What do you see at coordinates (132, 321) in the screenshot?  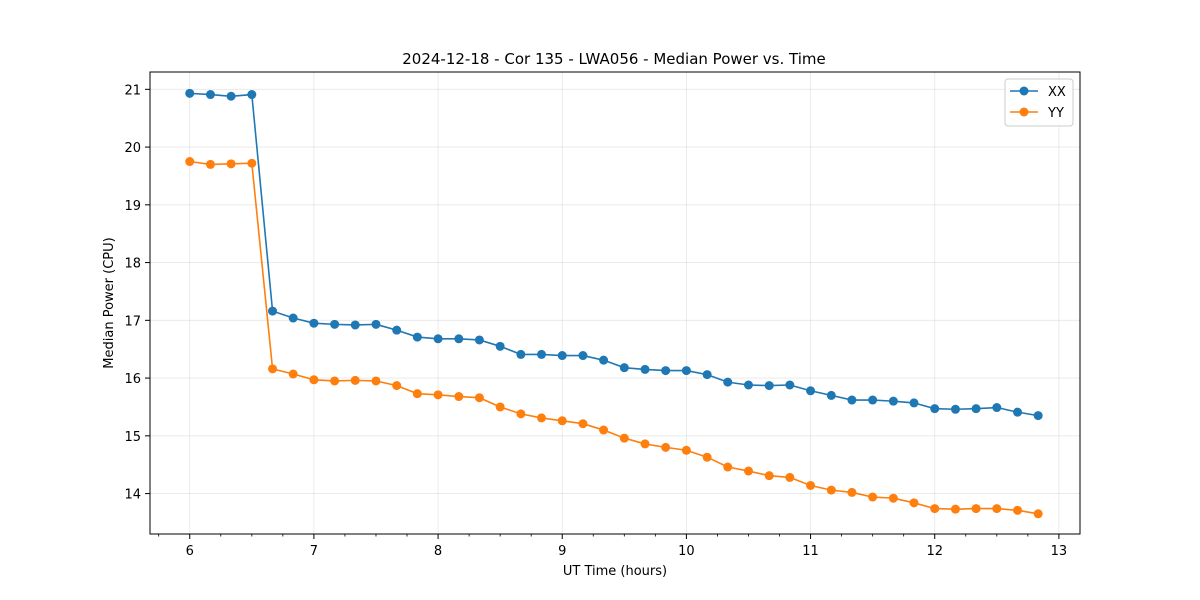 I see `y-tick-label: 17` at bounding box center [132, 321].